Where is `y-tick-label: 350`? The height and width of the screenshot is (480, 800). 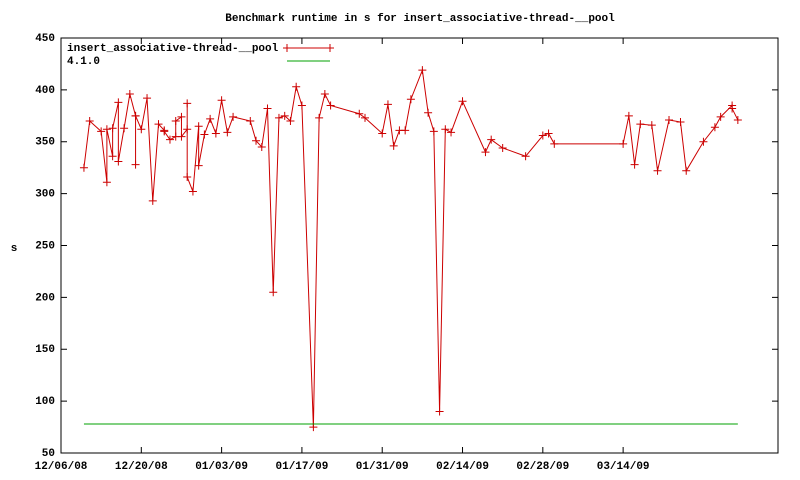 y-tick-label: 350 is located at coordinates (45, 143).